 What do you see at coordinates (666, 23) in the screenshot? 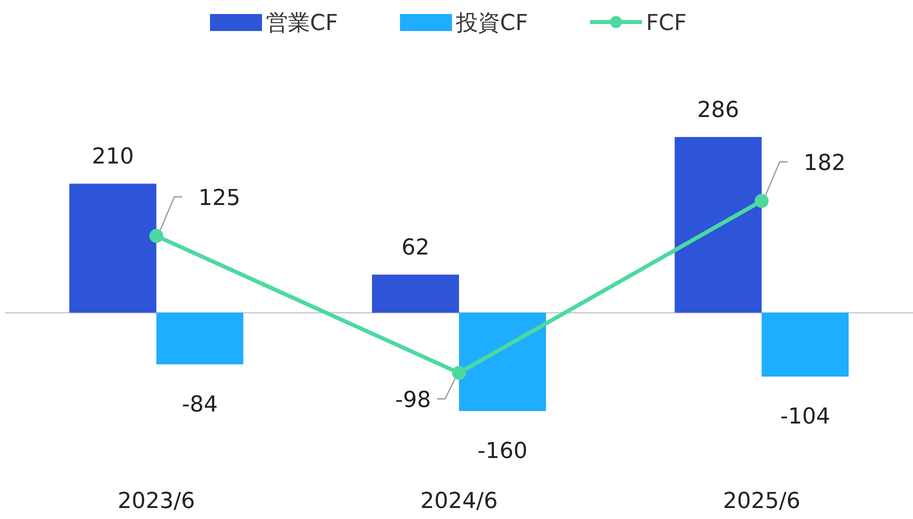
I see `legend-label: FCF` at bounding box center [666, 23].